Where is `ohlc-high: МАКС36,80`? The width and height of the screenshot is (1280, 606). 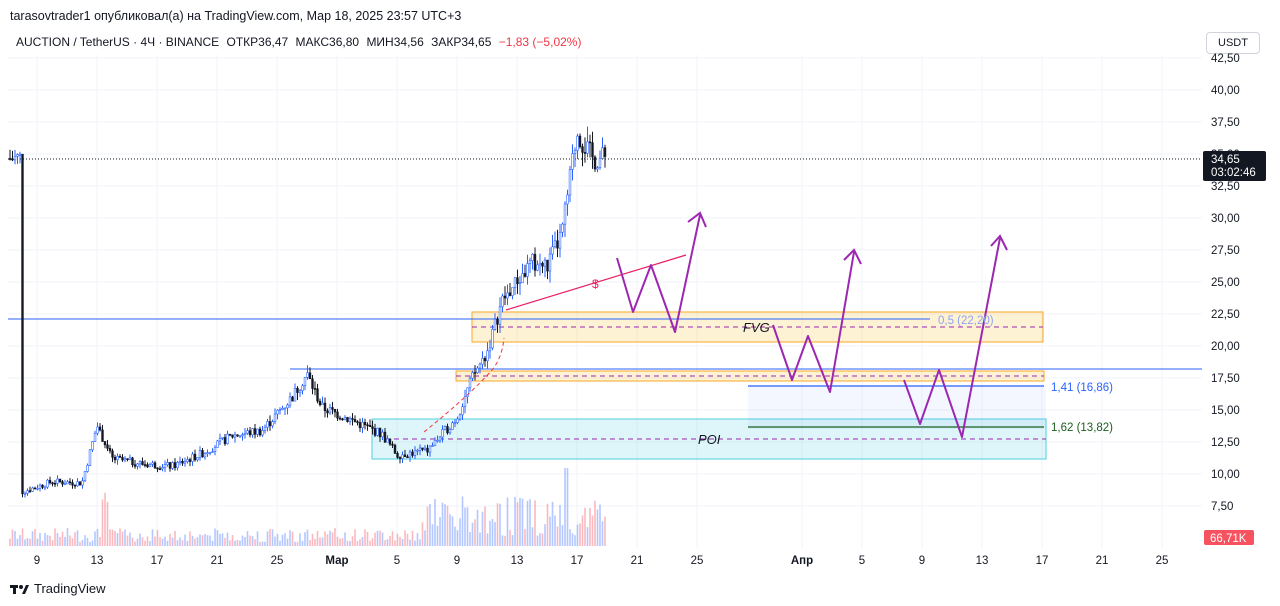 ohlc-high: МАКС36,80 is located at coordinates (327, 42).